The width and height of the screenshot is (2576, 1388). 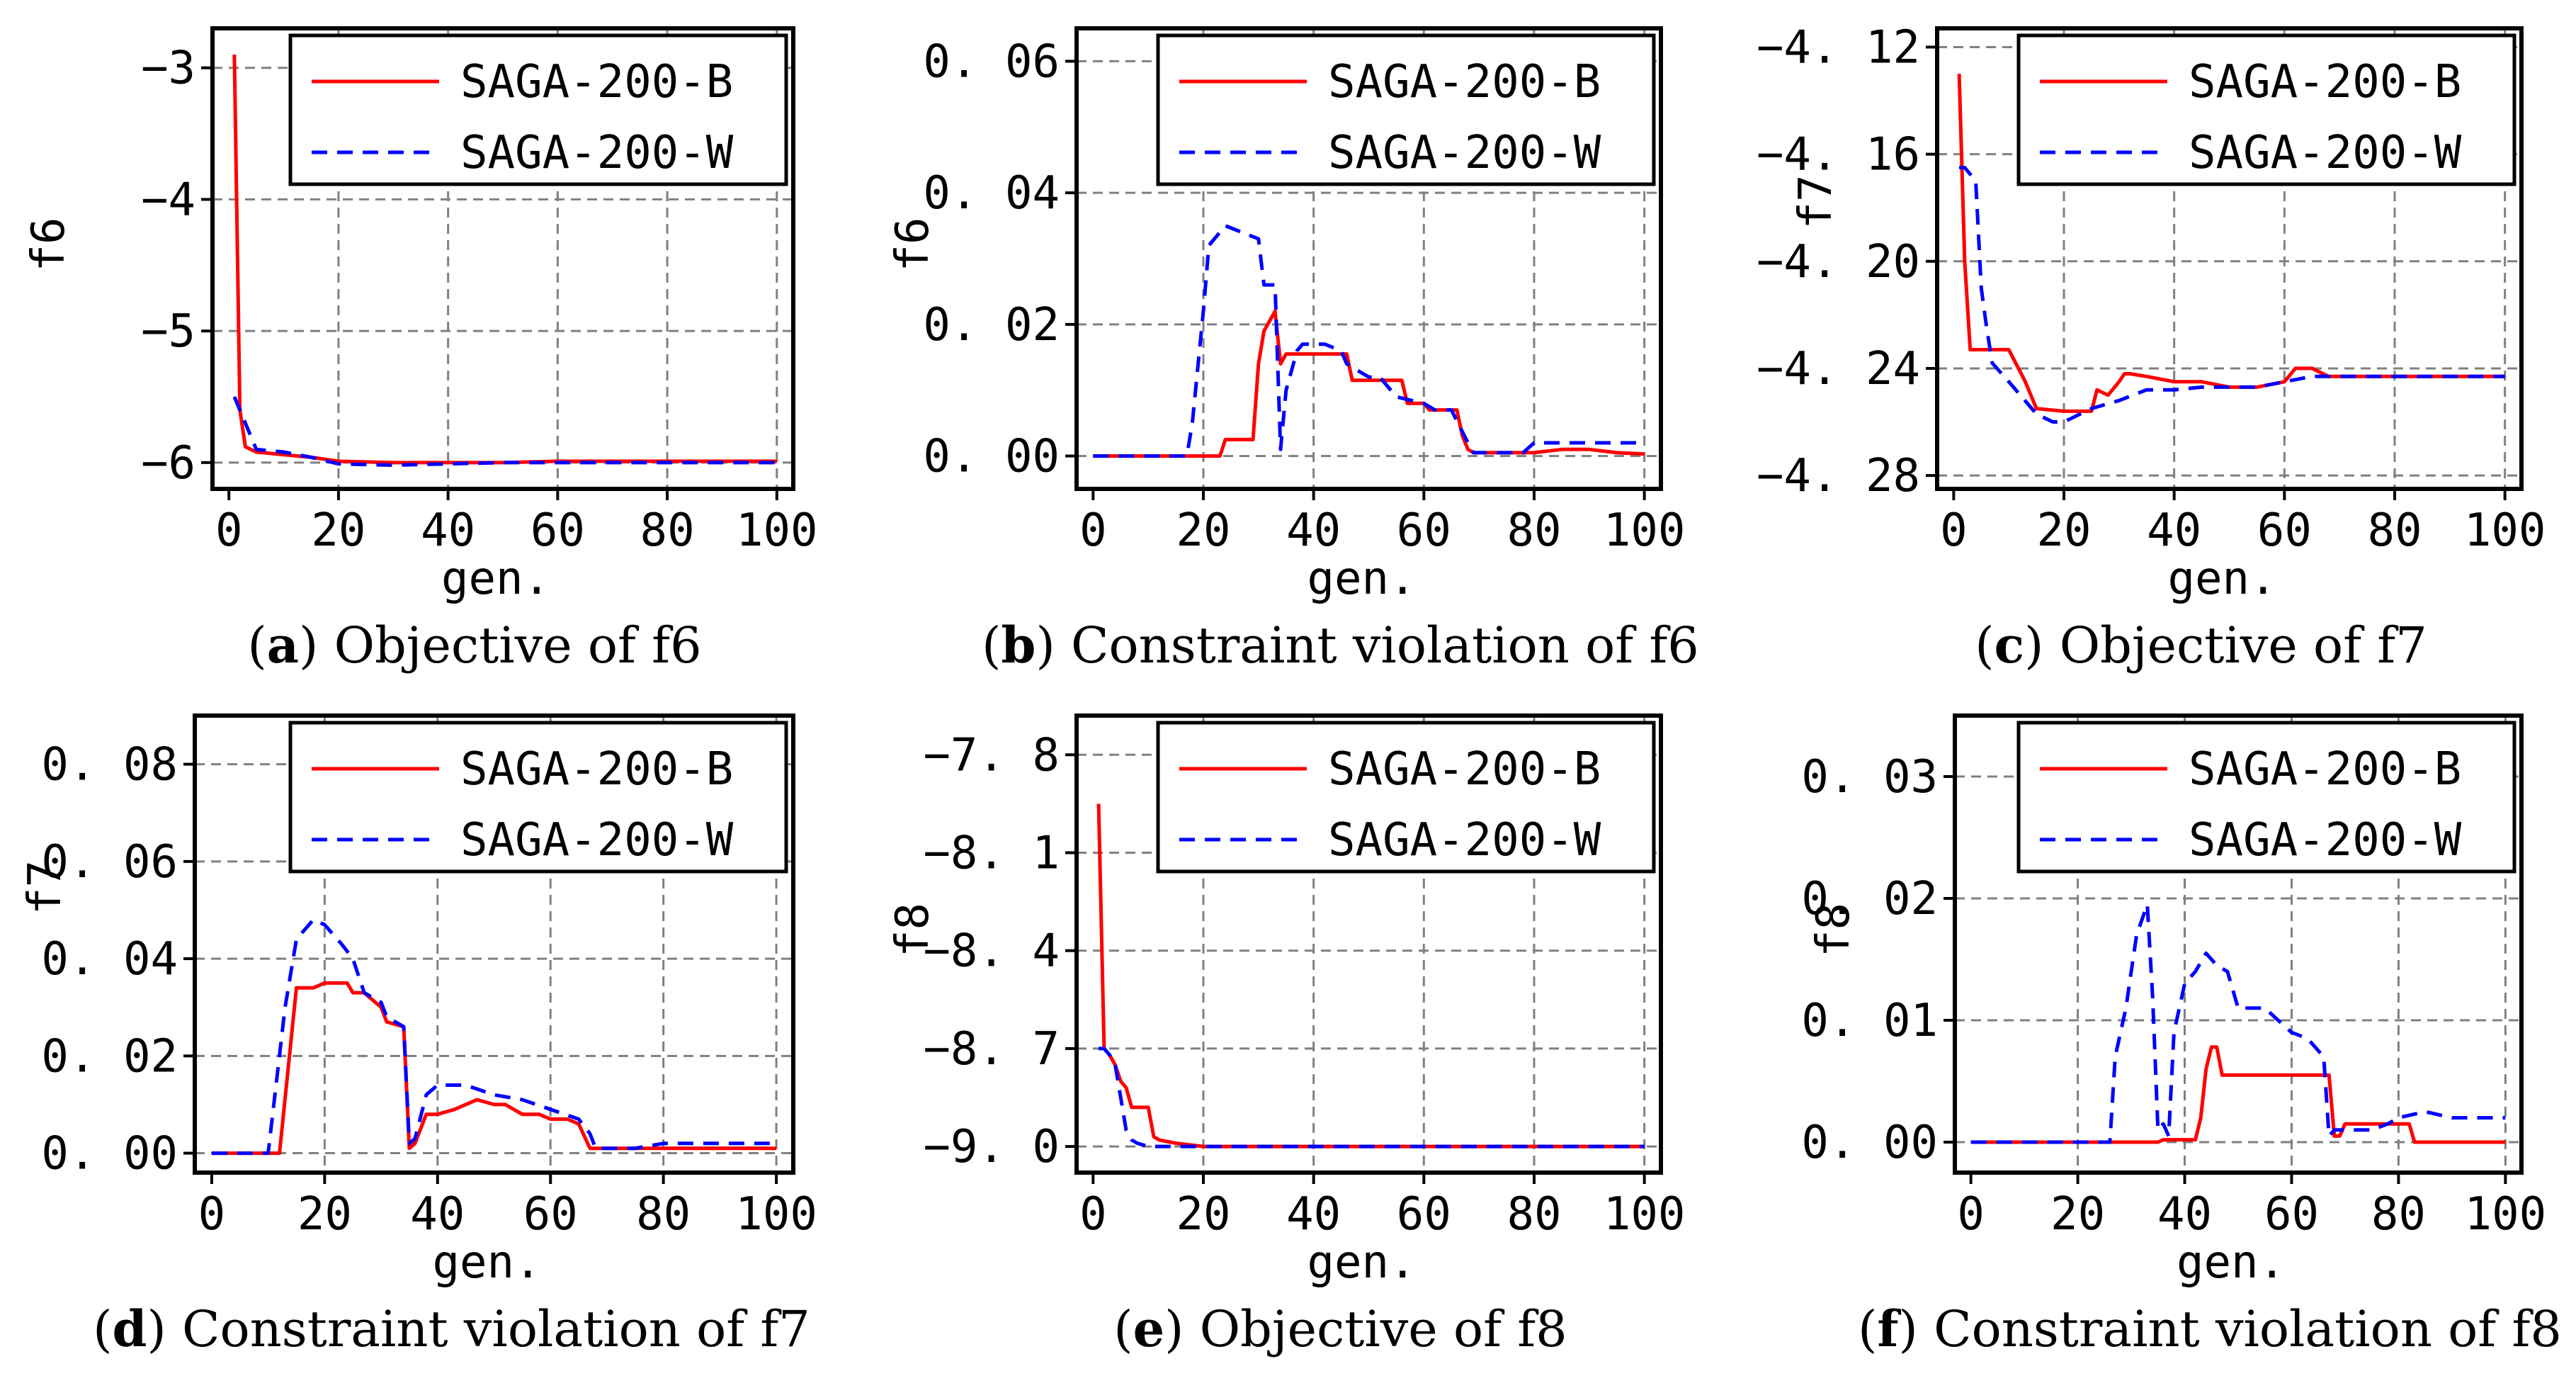 I want to click on y-axis-label: f6, so click(x=49, y=244).